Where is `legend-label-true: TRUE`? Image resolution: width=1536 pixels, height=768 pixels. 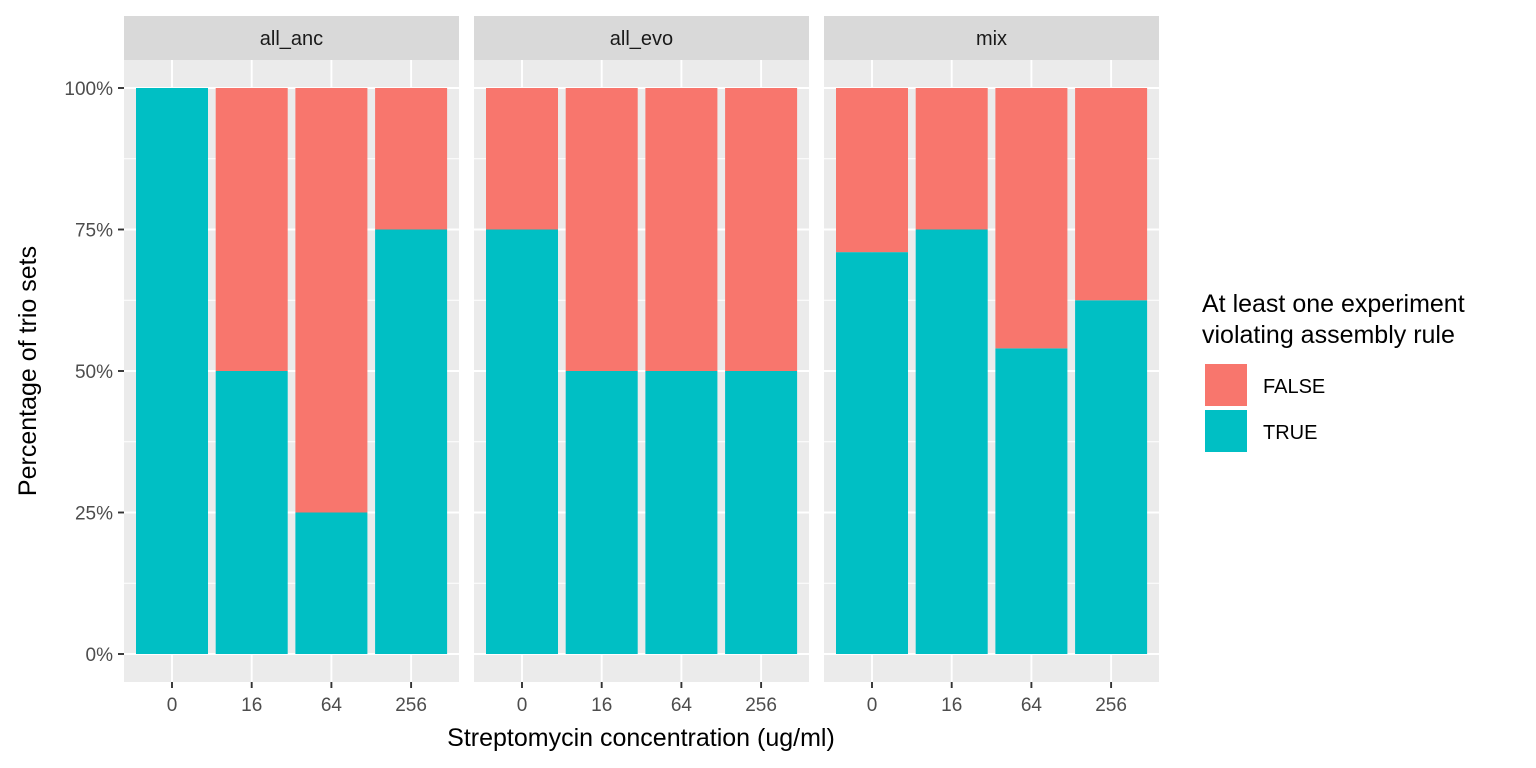
legend-label-true: TRUE is located at coordinates (1290, 433).